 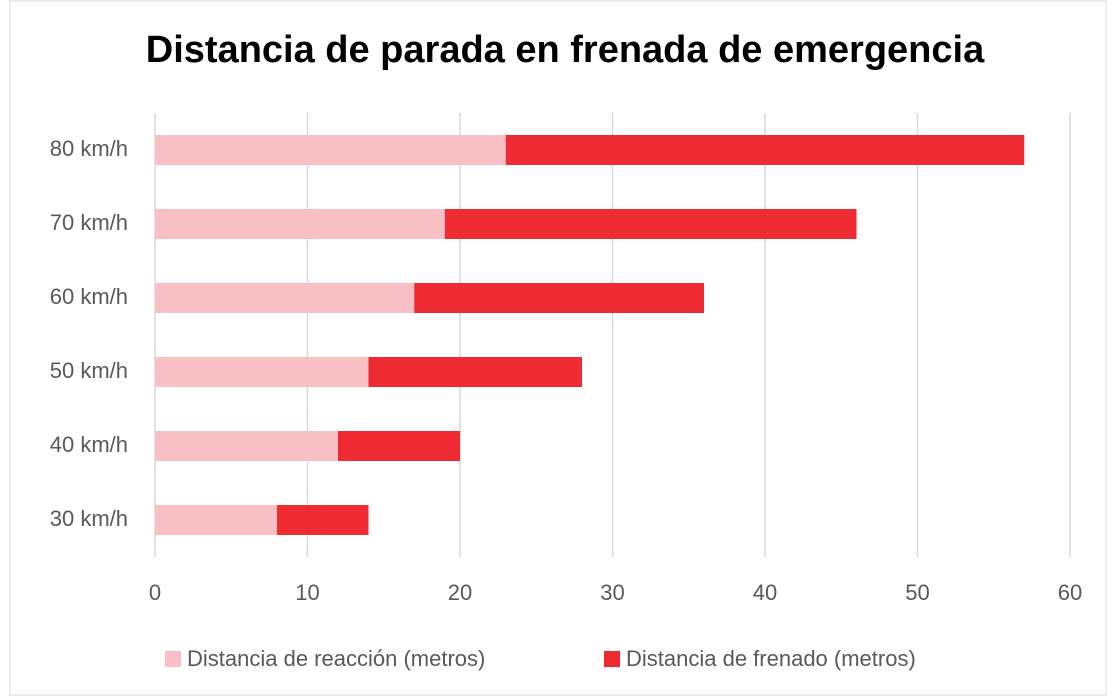 I want to click on legend-label: Distancia de reacción (metros), so click(x=336, y=658).